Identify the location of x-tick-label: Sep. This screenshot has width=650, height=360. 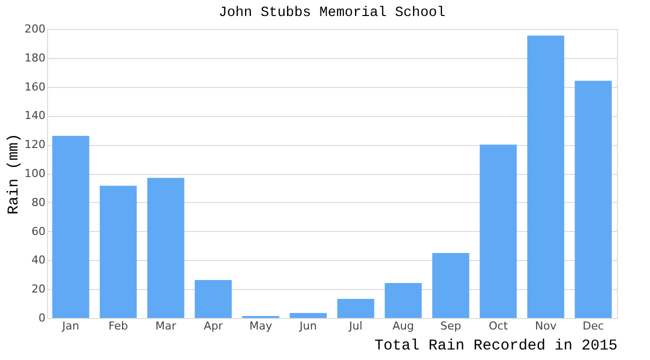
(451, 326).